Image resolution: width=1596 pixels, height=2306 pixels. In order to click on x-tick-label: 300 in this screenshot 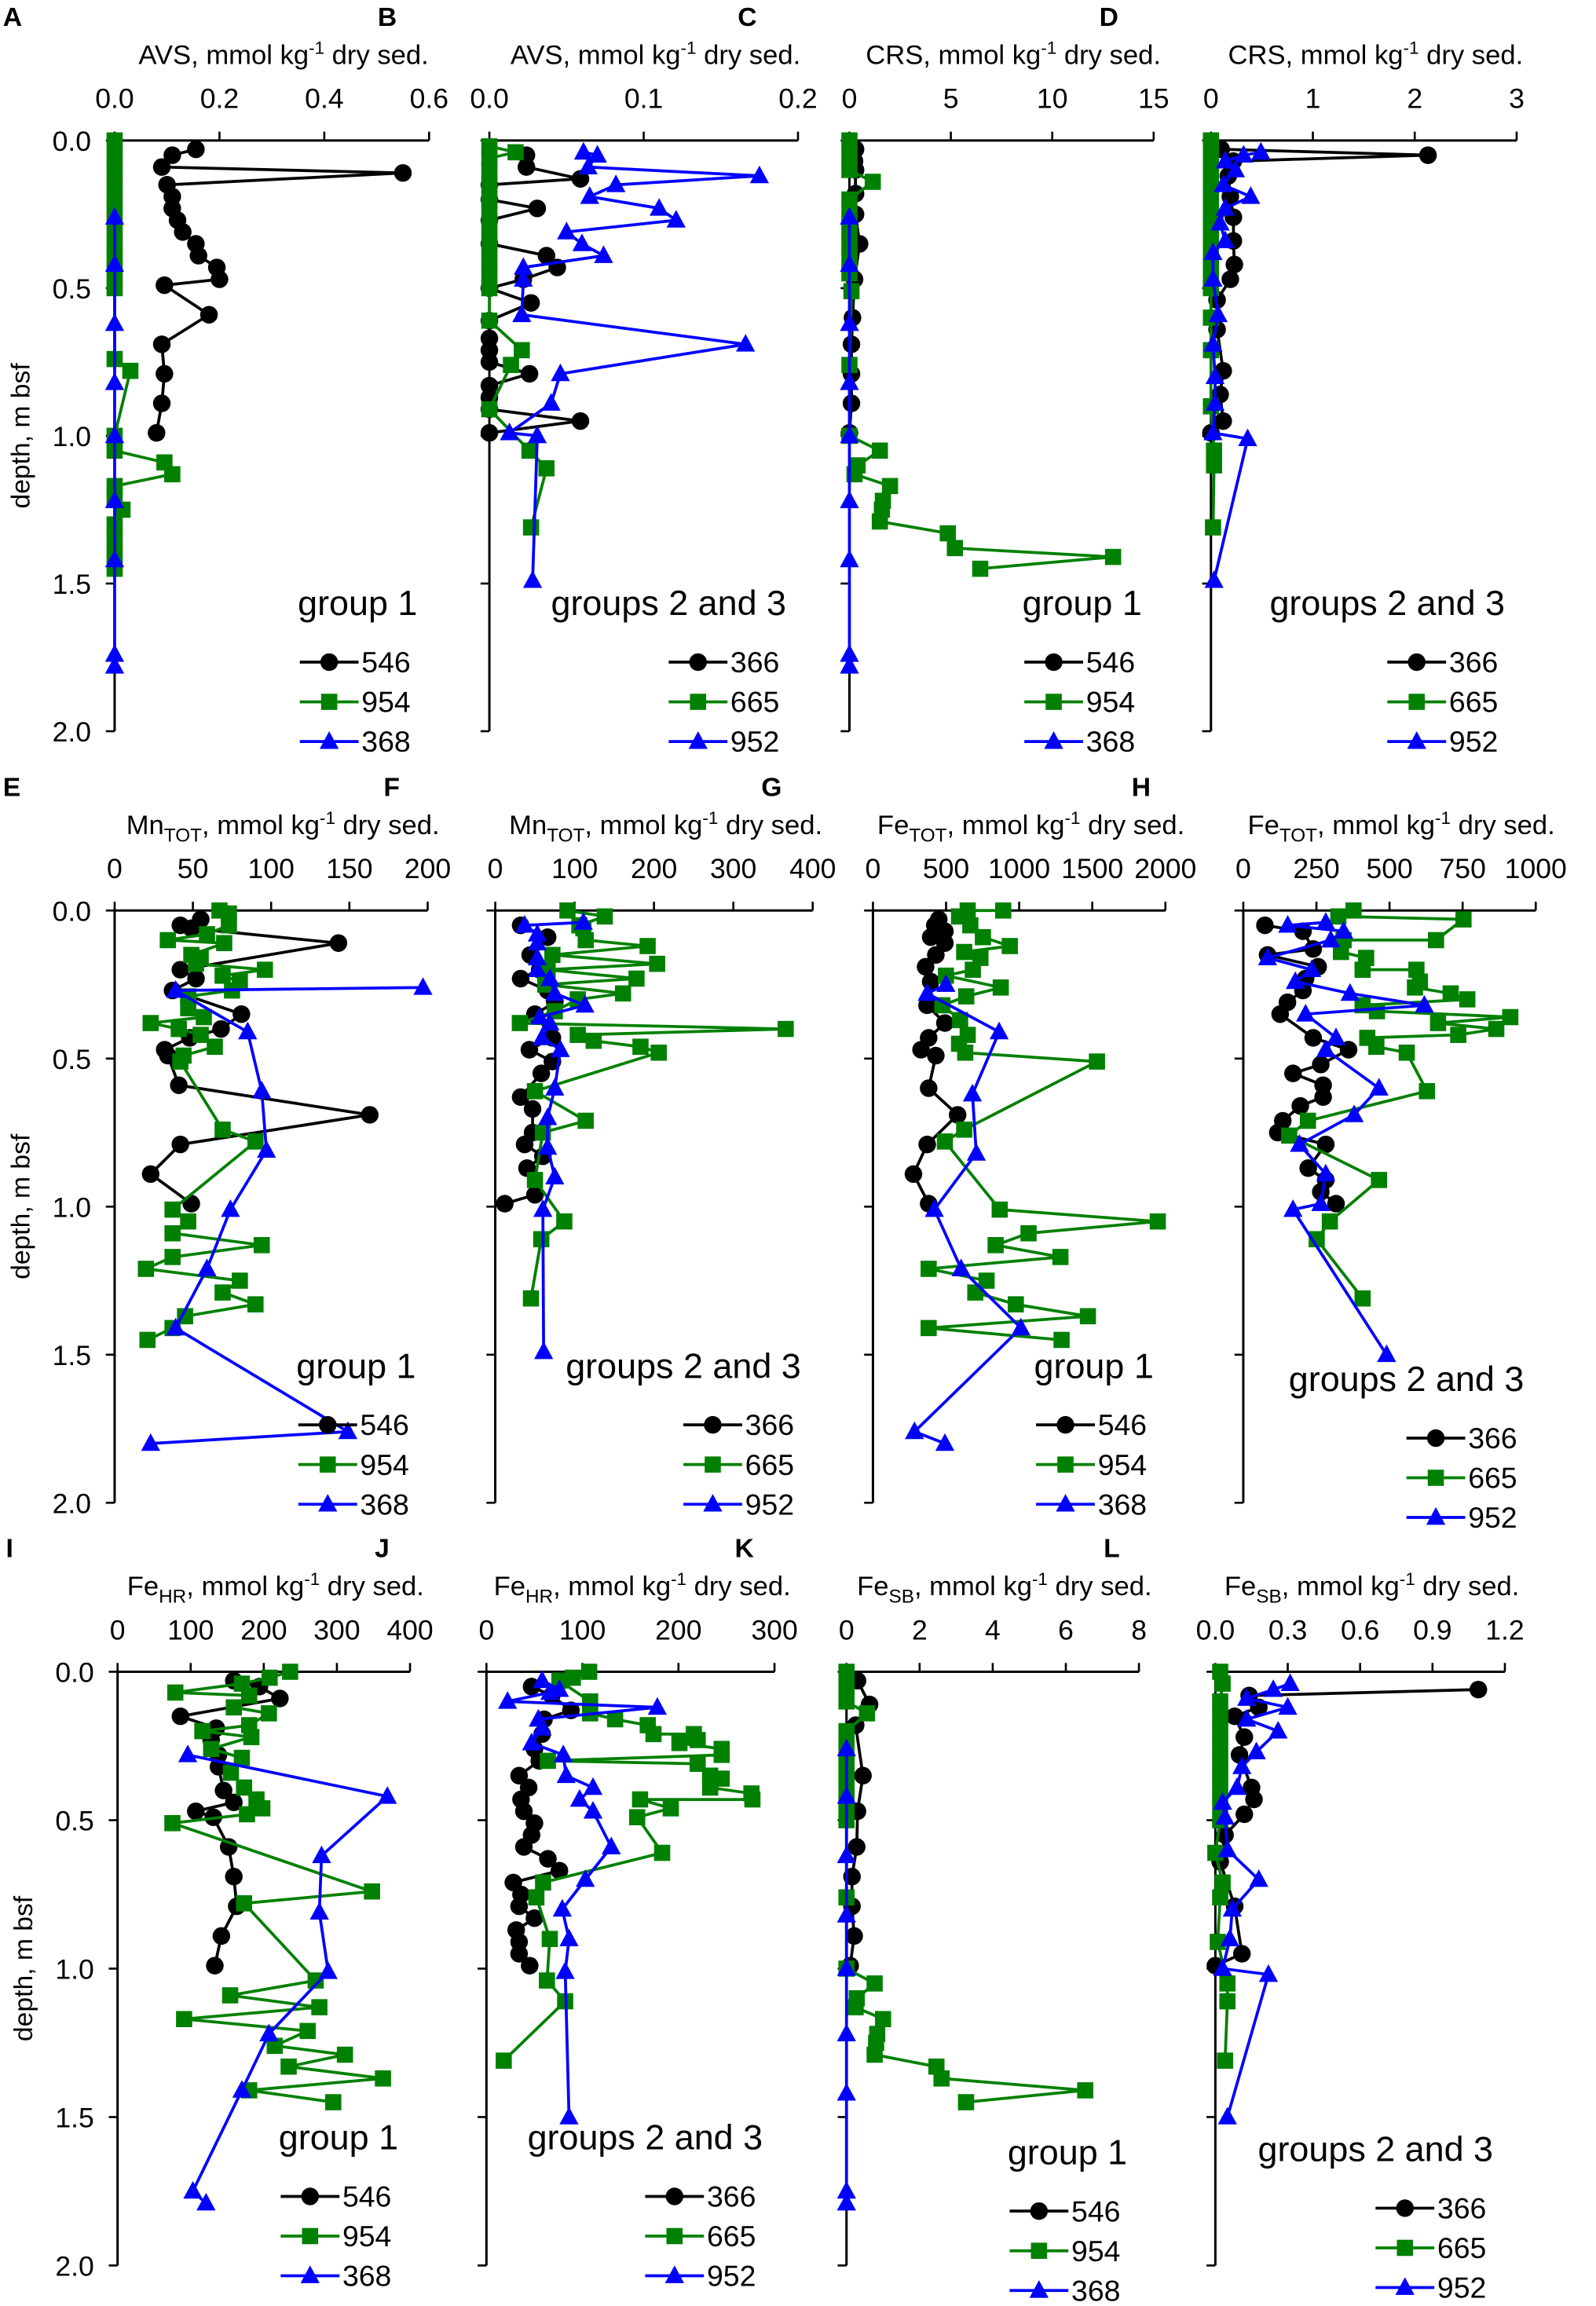, I will do `click(733, 869)`.